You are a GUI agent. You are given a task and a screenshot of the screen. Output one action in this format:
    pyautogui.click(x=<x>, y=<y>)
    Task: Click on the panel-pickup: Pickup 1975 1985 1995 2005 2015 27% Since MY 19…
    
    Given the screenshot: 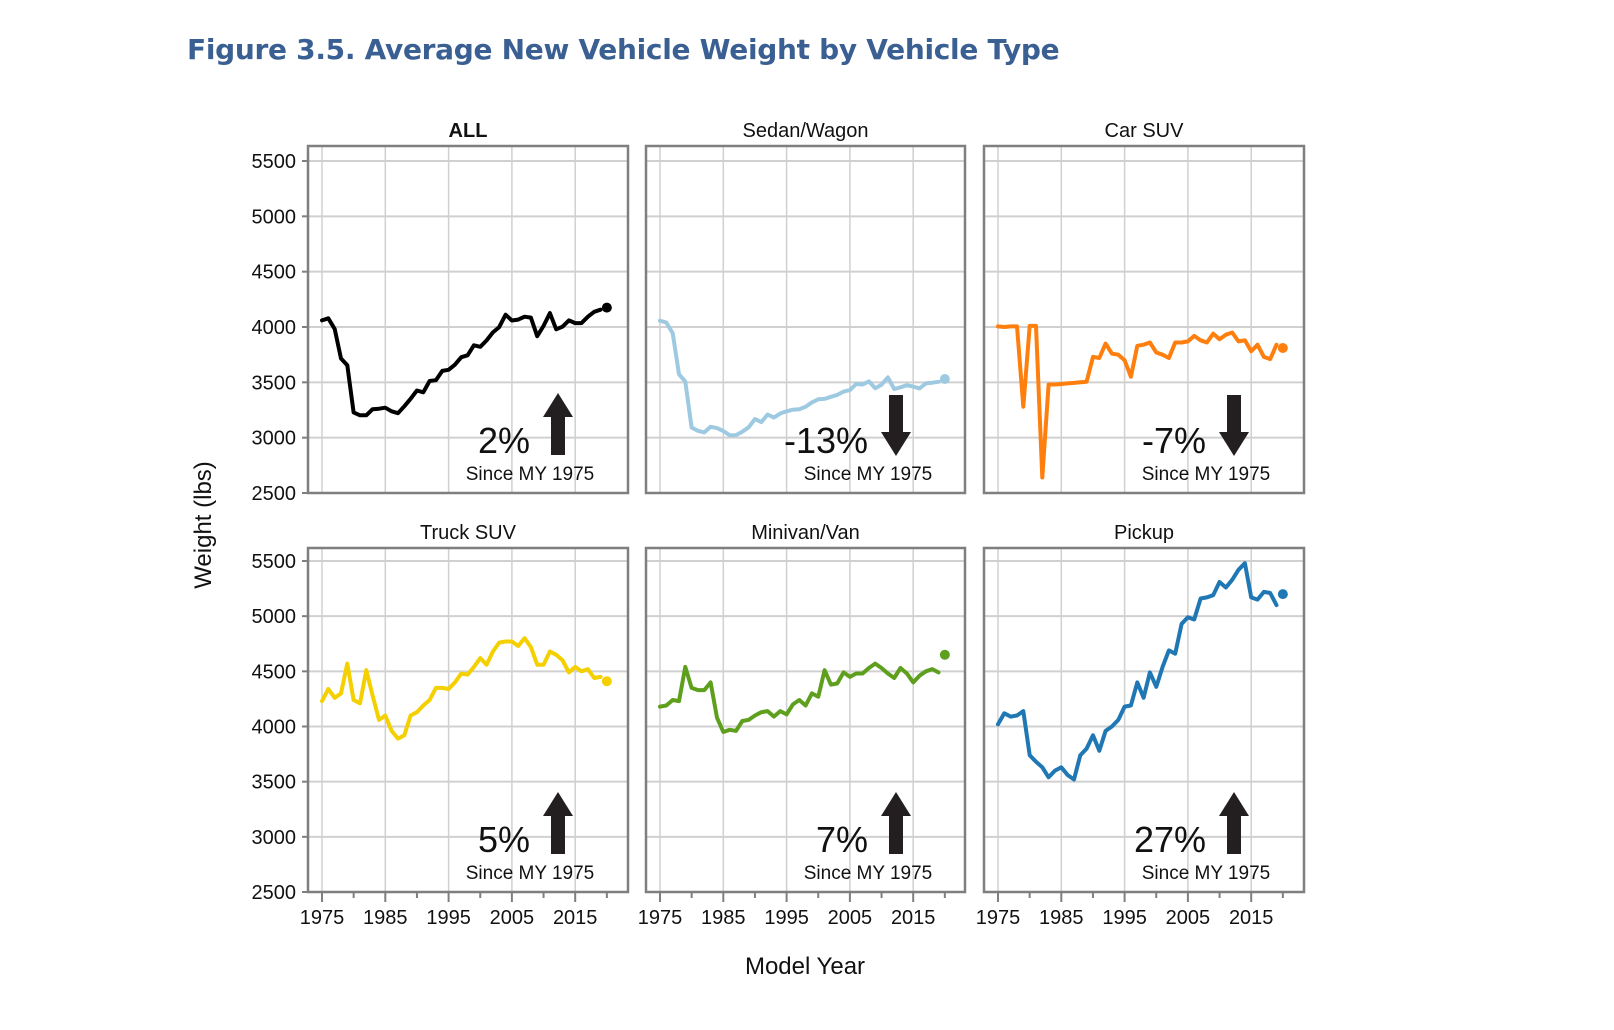 What is the action you would take?
    pyautogui.click(x=1141, y=725)
    